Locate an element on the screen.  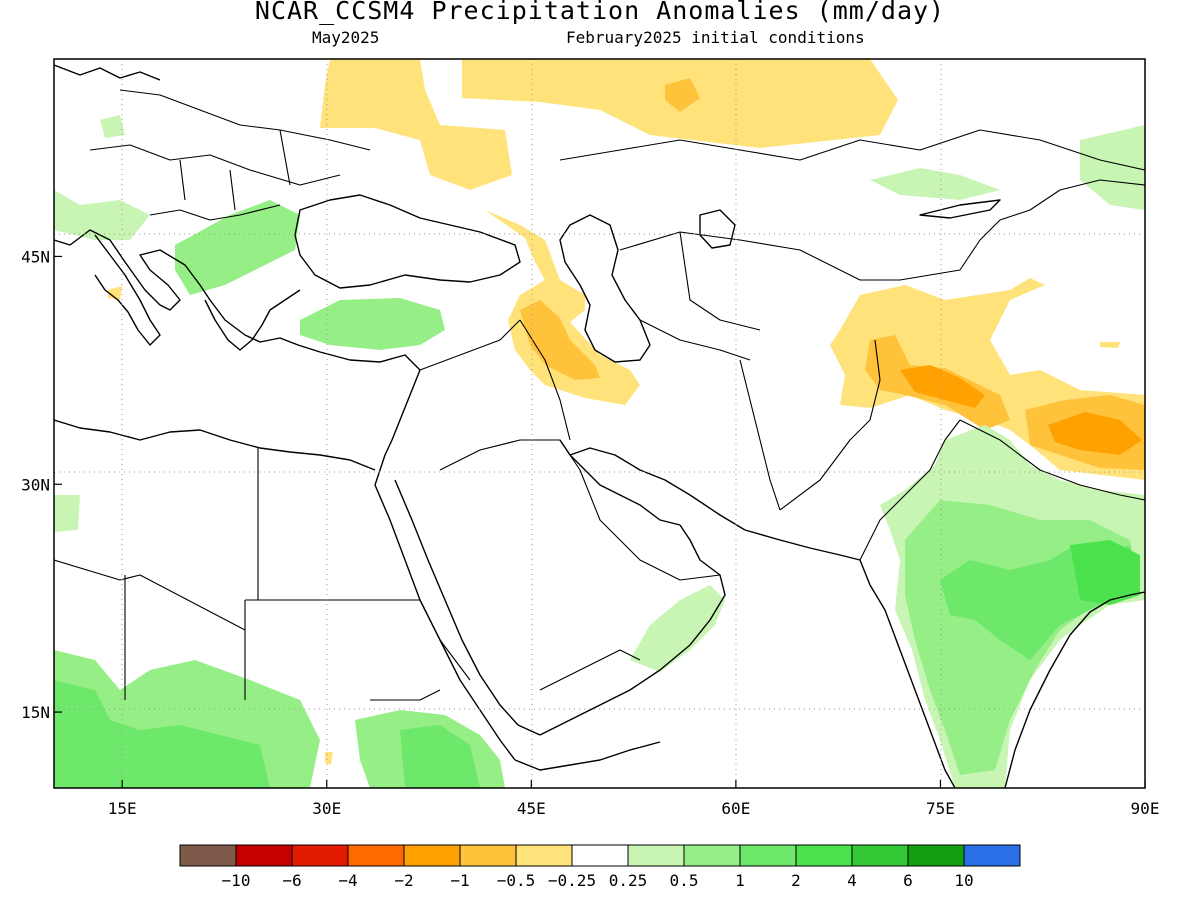
border-himalaya is located at coordinates (1052, 460).